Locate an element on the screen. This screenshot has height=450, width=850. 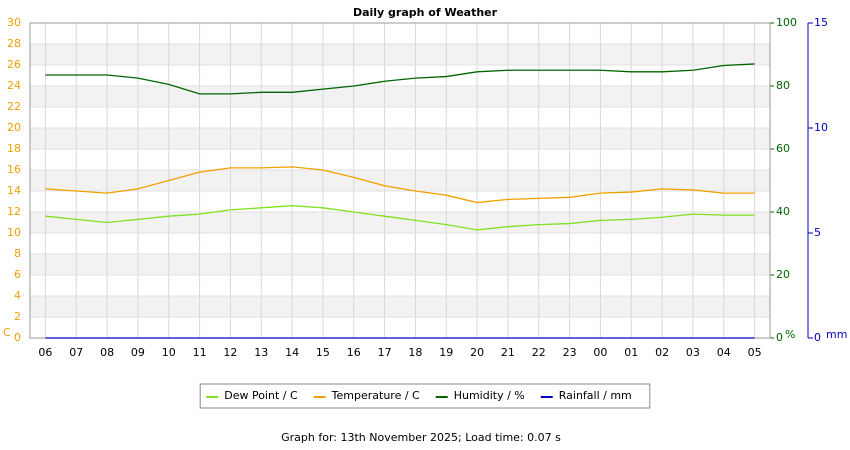
x-tick-label: 20 is located at coordinates (477, 352).